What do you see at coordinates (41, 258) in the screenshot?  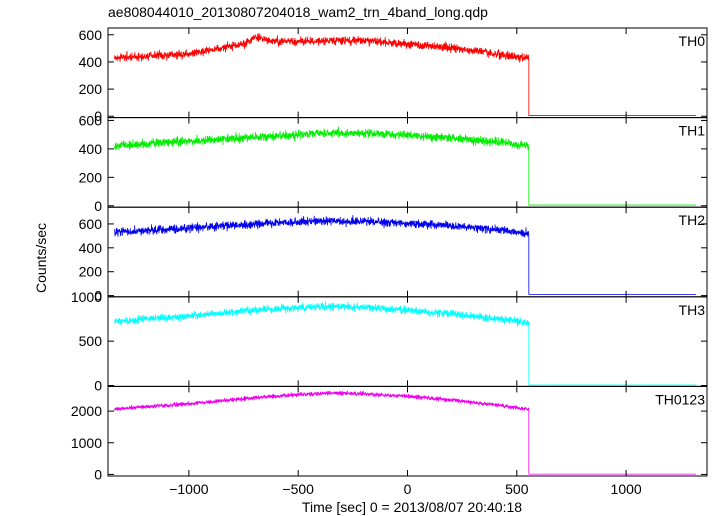 I see `y-axis-title: Counts/sec` at bounding box center [41, 258].